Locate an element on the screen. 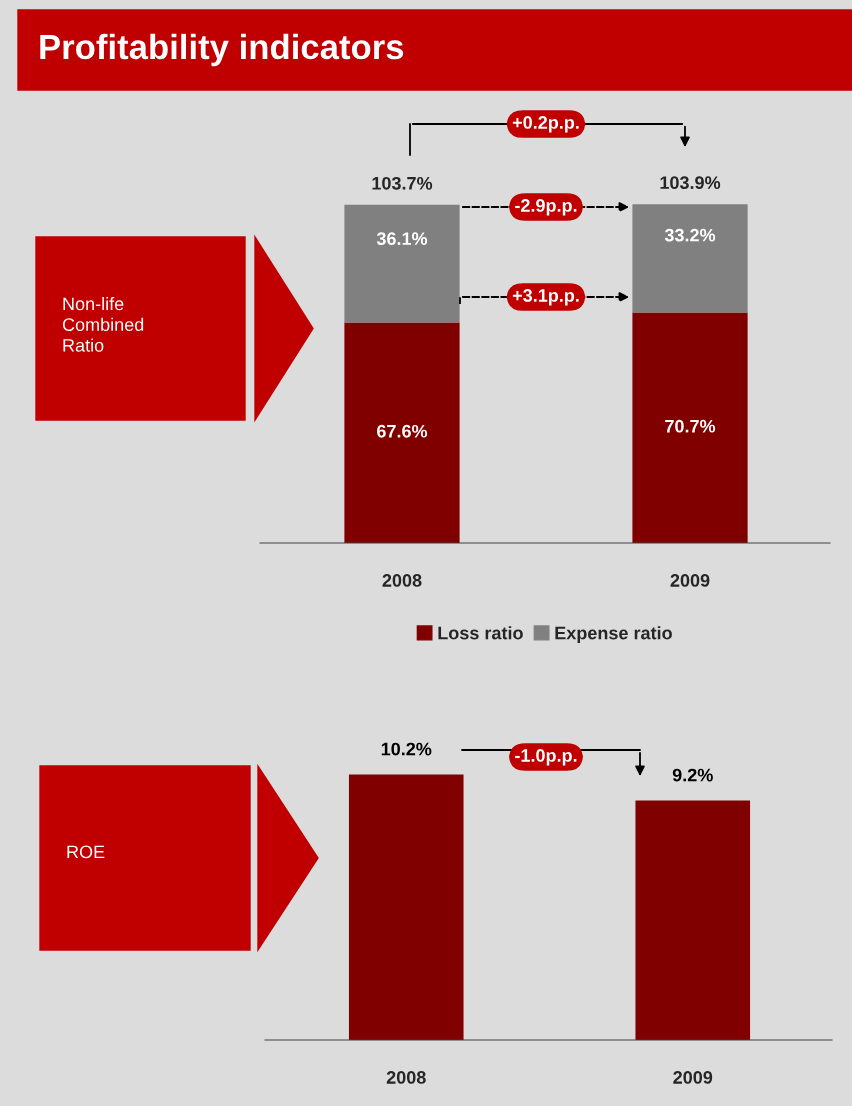 This screenshot has width=852, height=1106. y-axis-title: Non-life Combined Ratio is located at coordinates (103, 324).